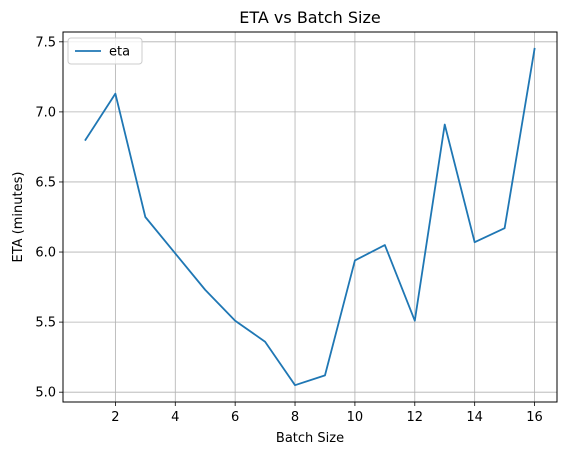  Describe the element at coordinates (295, 417) in the screenshot. I see `x-tick-label: 8` at that location.